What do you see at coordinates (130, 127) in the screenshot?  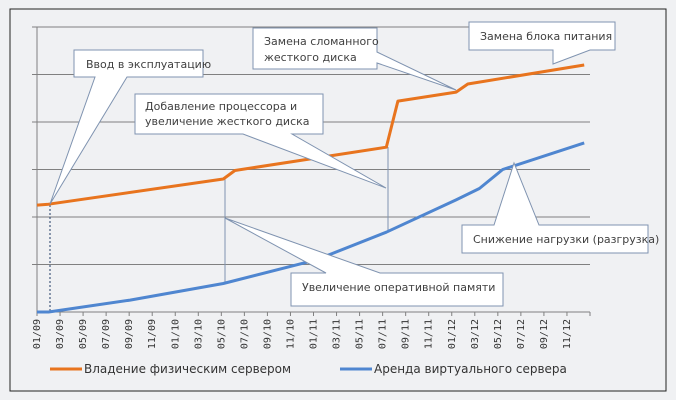 I see `callout-commissioning: Ввод в эксплуатацию` at bounding box center [130, 127].